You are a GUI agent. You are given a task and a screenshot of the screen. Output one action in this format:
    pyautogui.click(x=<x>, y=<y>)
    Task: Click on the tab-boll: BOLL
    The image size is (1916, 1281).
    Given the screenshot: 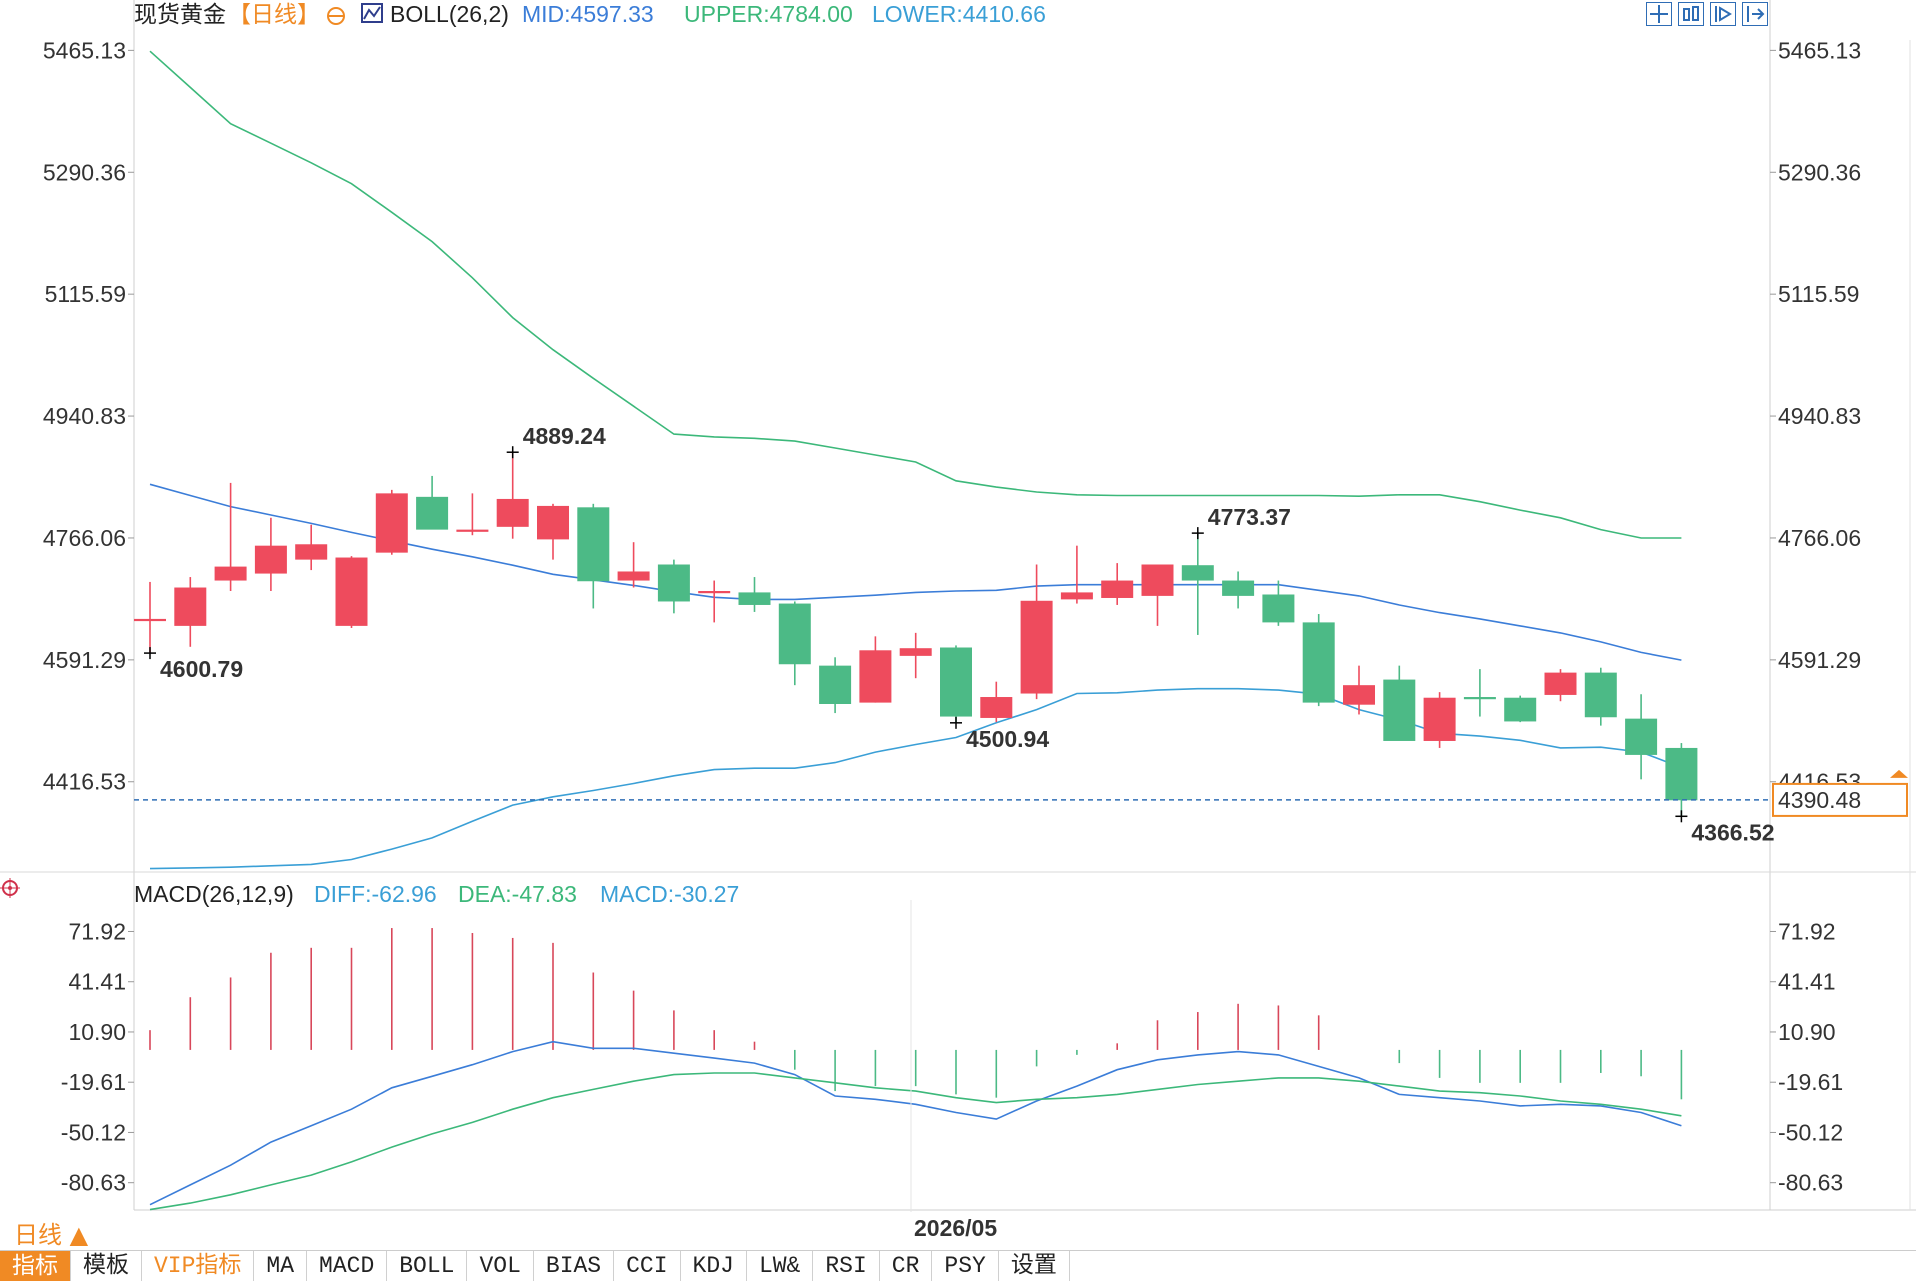 What is the action you would take?
    pyautogui.click(x=427, y=1266)
    